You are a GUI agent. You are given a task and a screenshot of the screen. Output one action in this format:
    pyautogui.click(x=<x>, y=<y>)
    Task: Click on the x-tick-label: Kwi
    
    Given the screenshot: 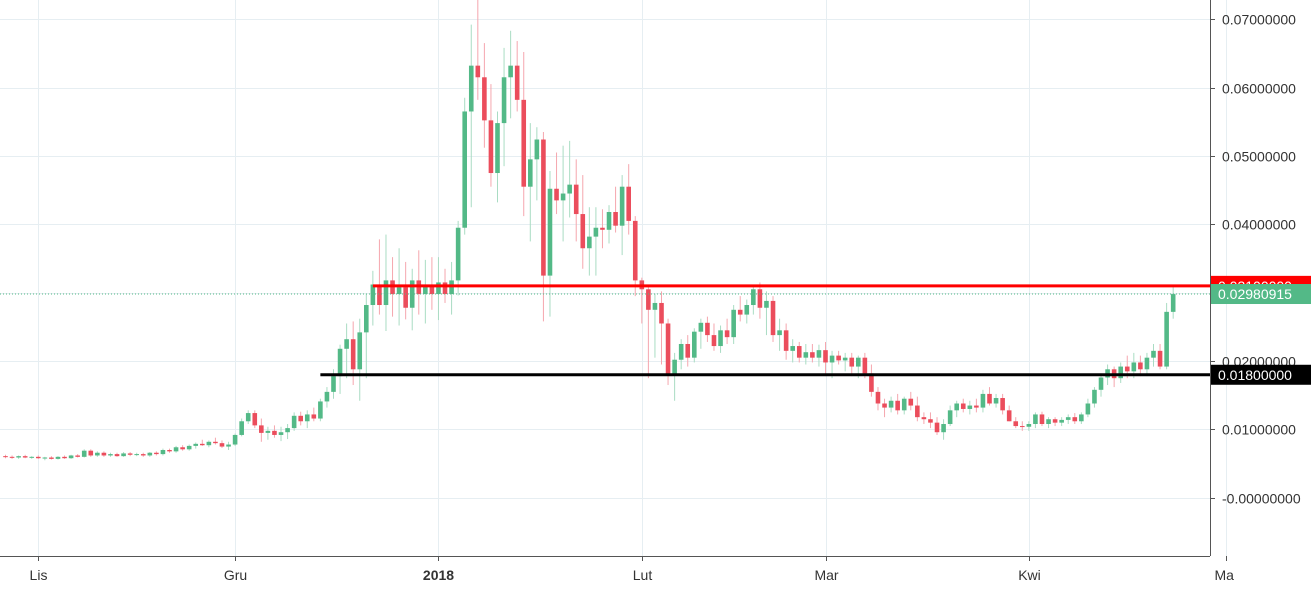 What is the action you would take?
    pyautogui.click(x=1029, y=575)
    